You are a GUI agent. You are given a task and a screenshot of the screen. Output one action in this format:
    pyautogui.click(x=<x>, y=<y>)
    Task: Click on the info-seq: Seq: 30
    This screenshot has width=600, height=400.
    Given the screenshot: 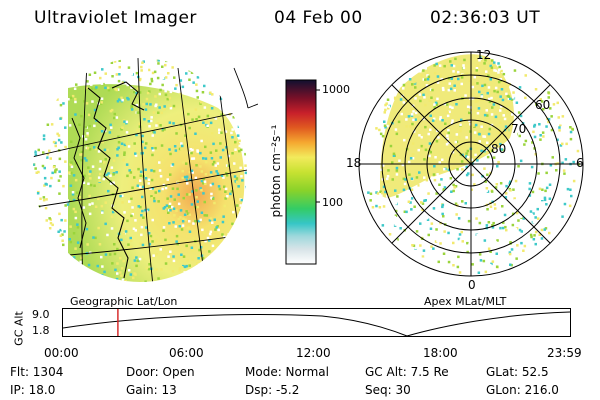 What is the action you would take?
    pyautogui.click(x=388, y=390)
    